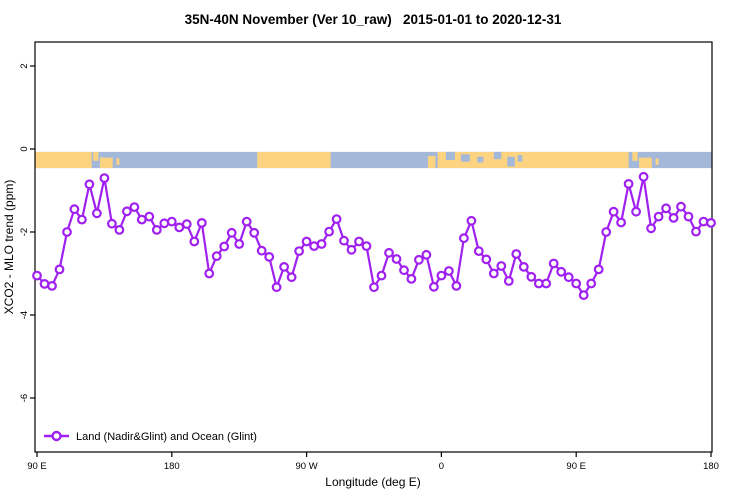  Describe the element at coordinates (373, 160) in the screenshot. I see `map-strip` at that location.